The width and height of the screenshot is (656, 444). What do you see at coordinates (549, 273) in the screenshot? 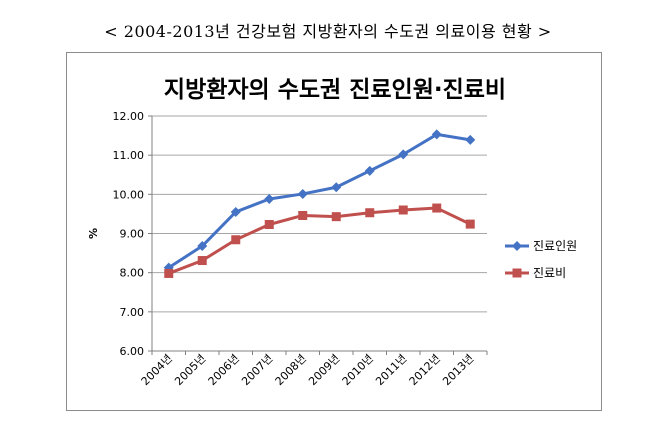
I see `legend-label: 진료비` at bounding box center [549, 273].